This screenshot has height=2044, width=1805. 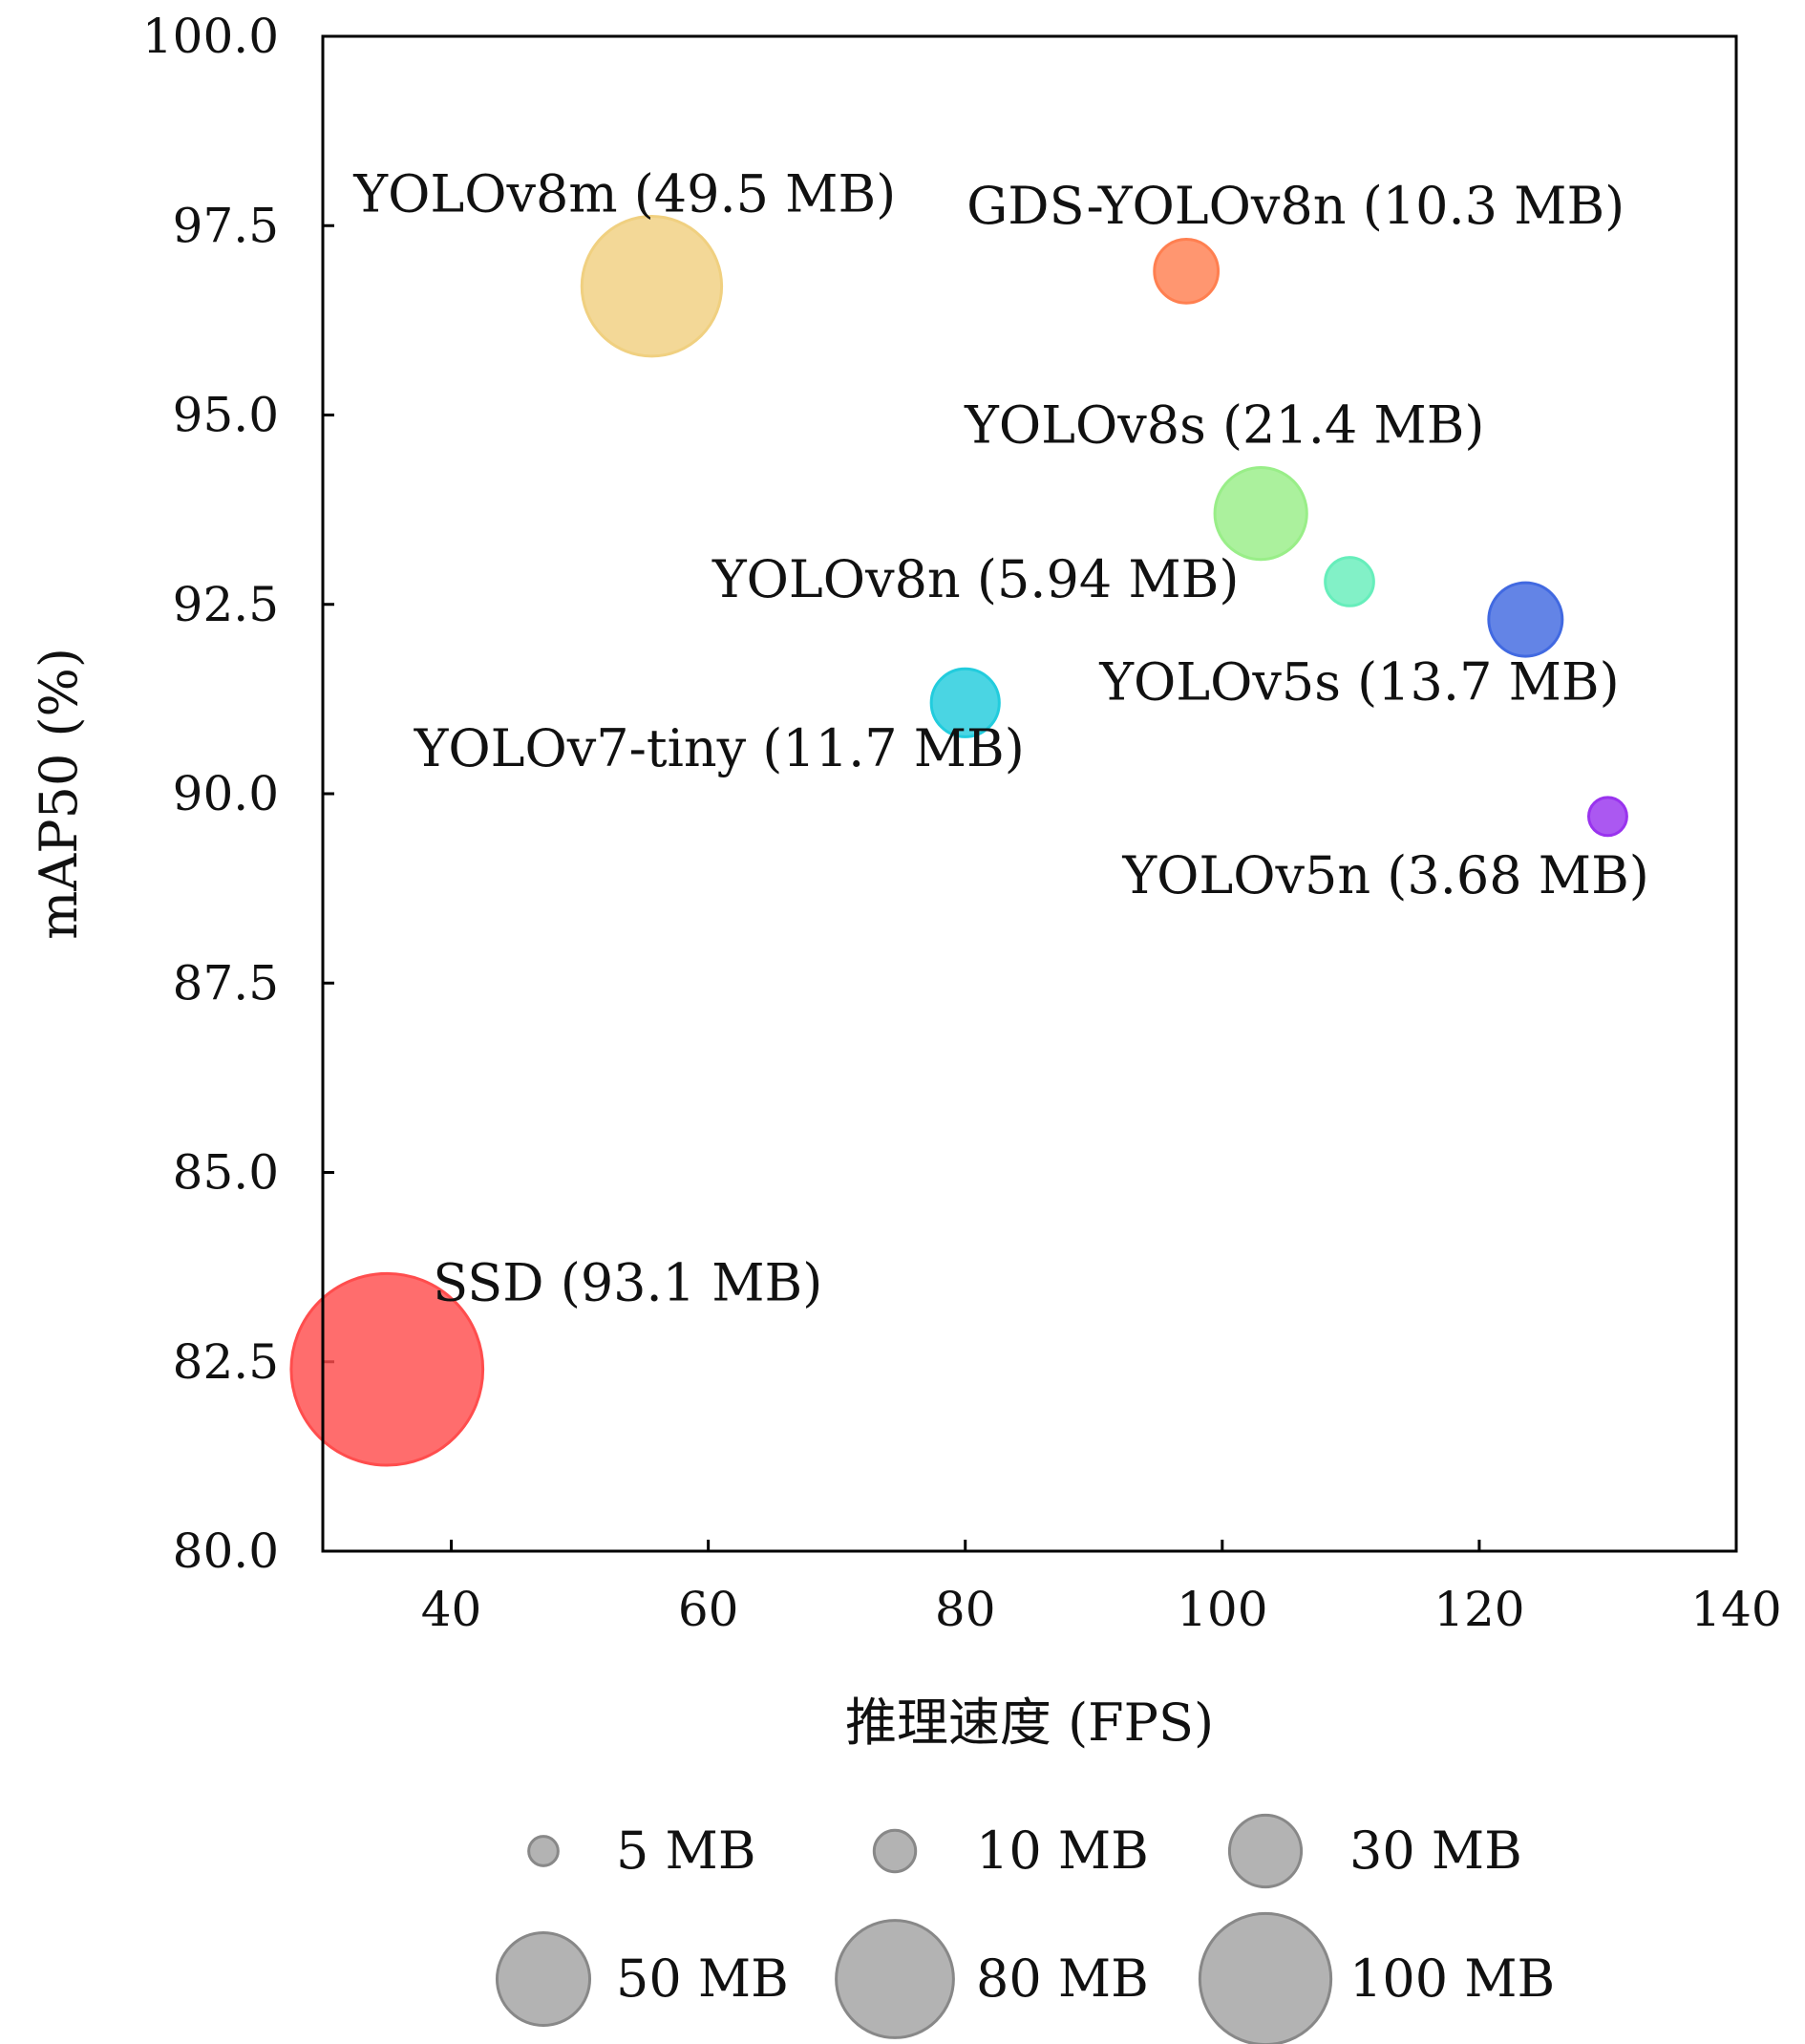 I want to click on x-tick-label: 140, so click(x=1735, y=1609).